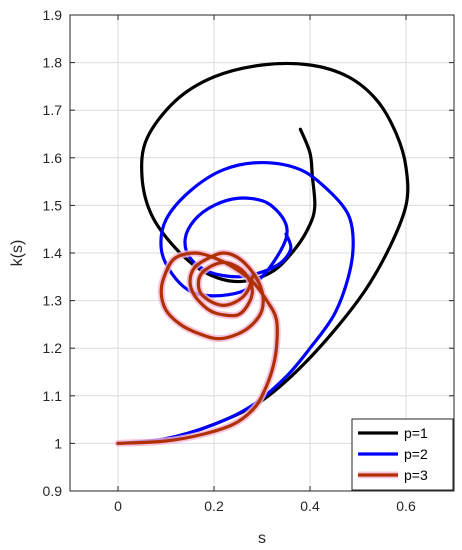  I want to click on y-axis-label: k(s), so click(17, 253).